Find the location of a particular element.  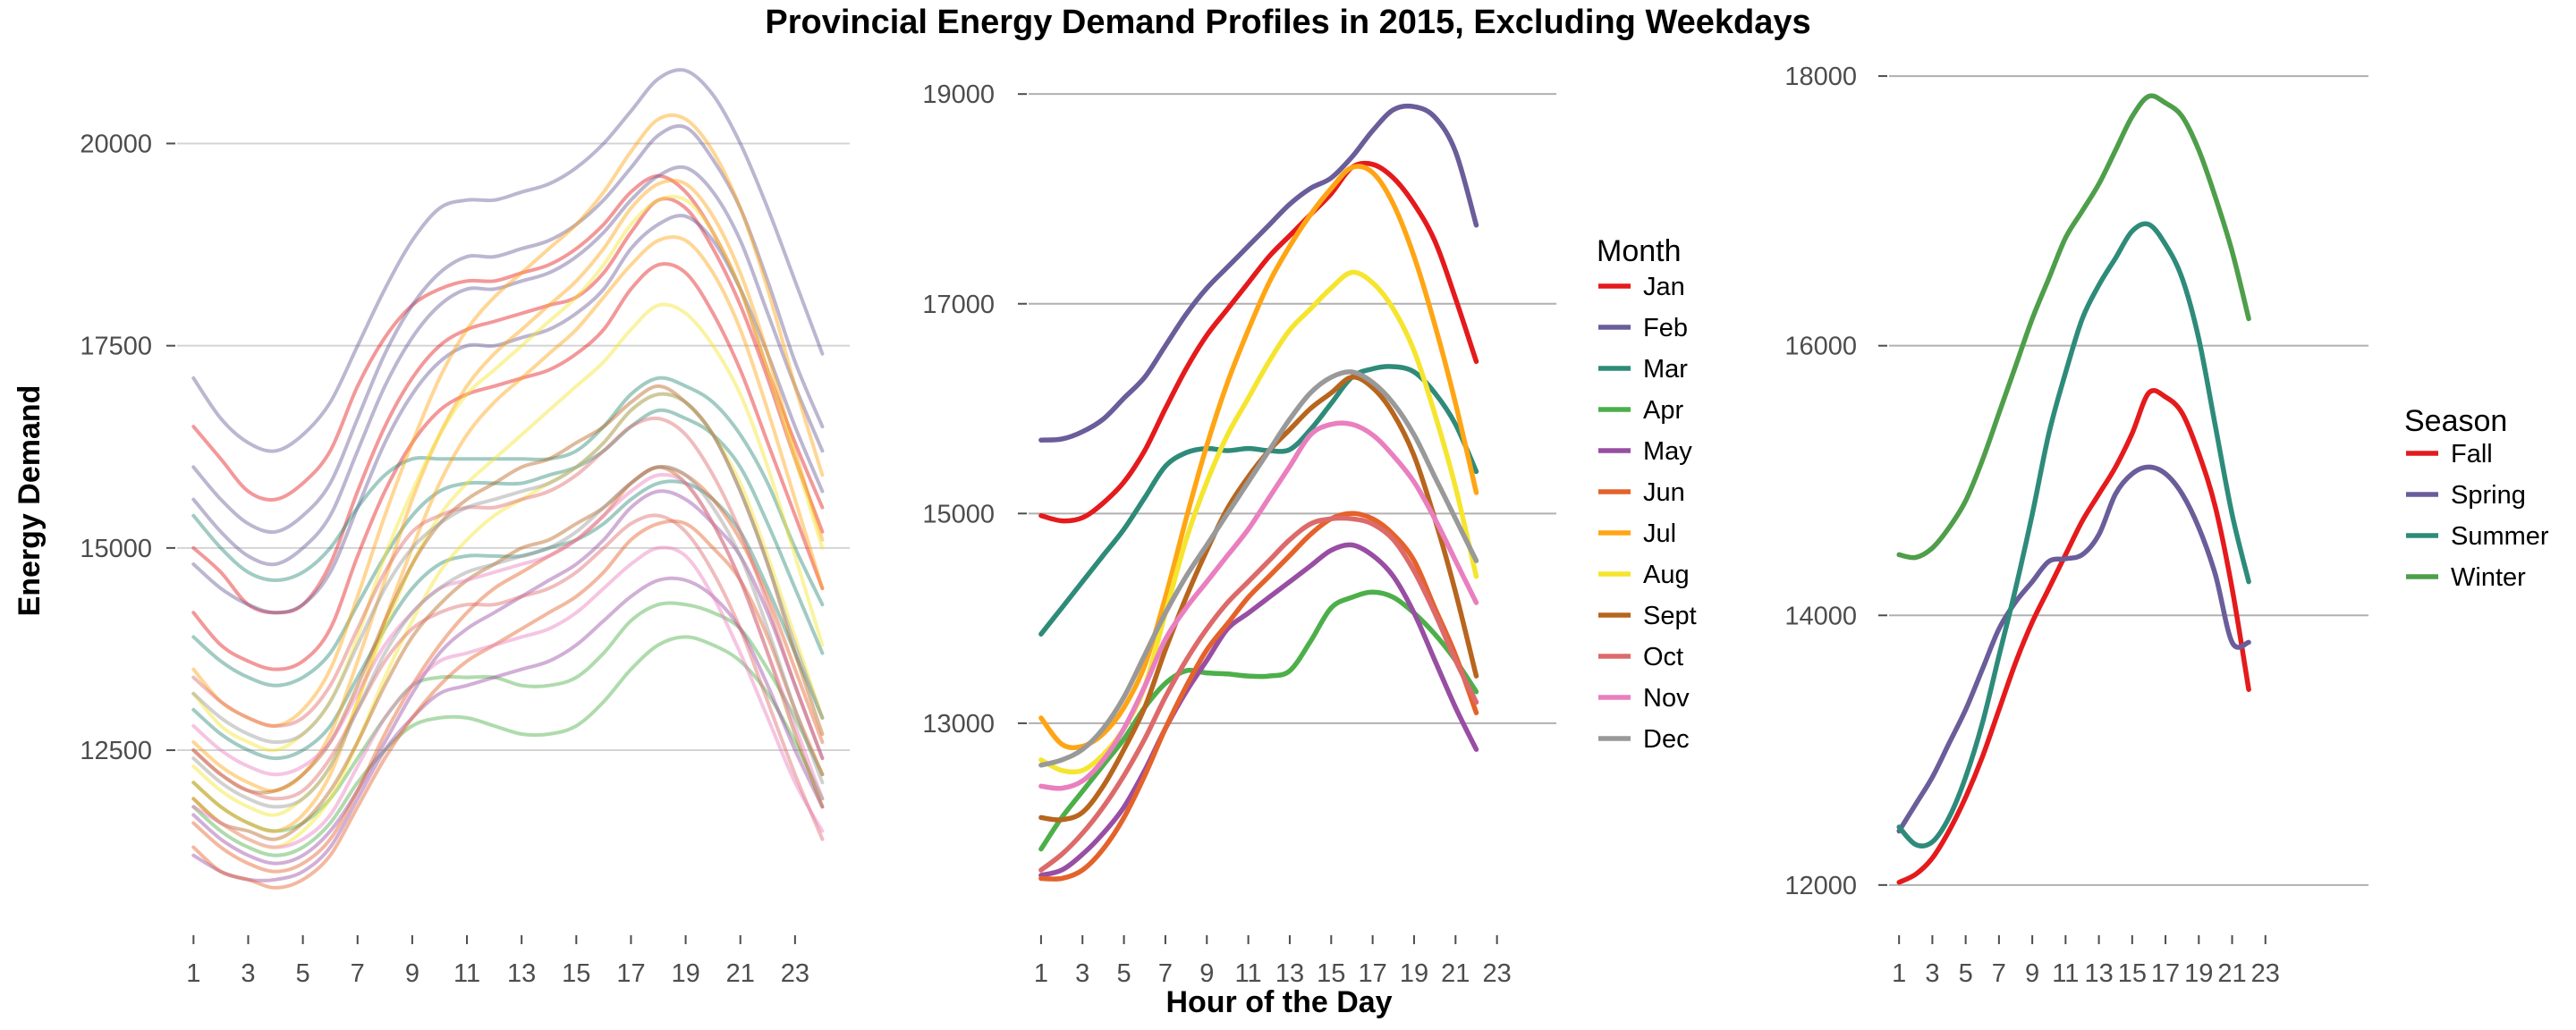

y-tick-label: 18000 is located at coordinates (1820, 77).